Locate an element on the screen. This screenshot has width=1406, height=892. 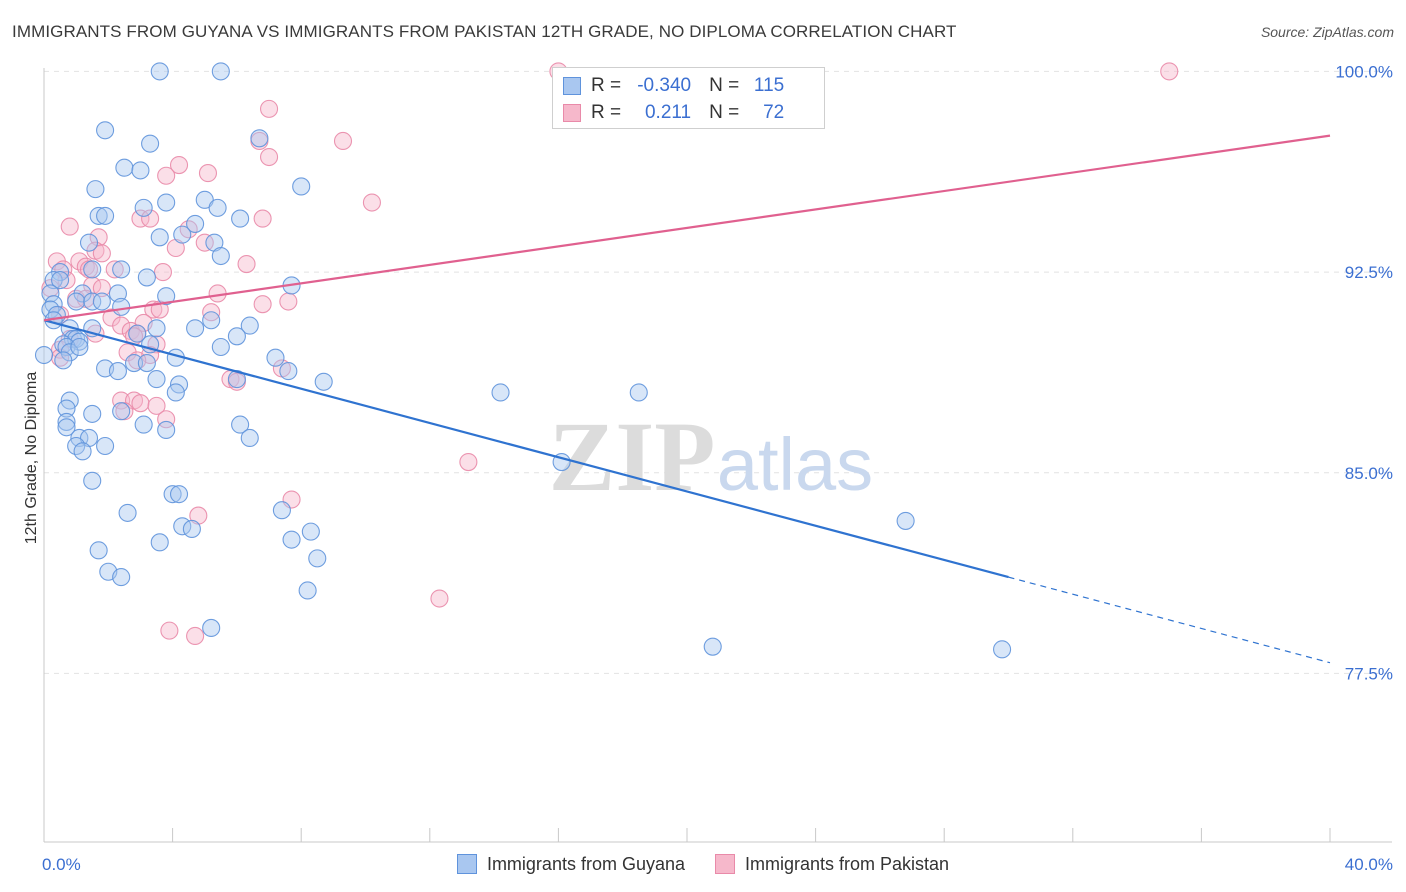
n-value-guyana: 115 is located at coordinates (769, 85).